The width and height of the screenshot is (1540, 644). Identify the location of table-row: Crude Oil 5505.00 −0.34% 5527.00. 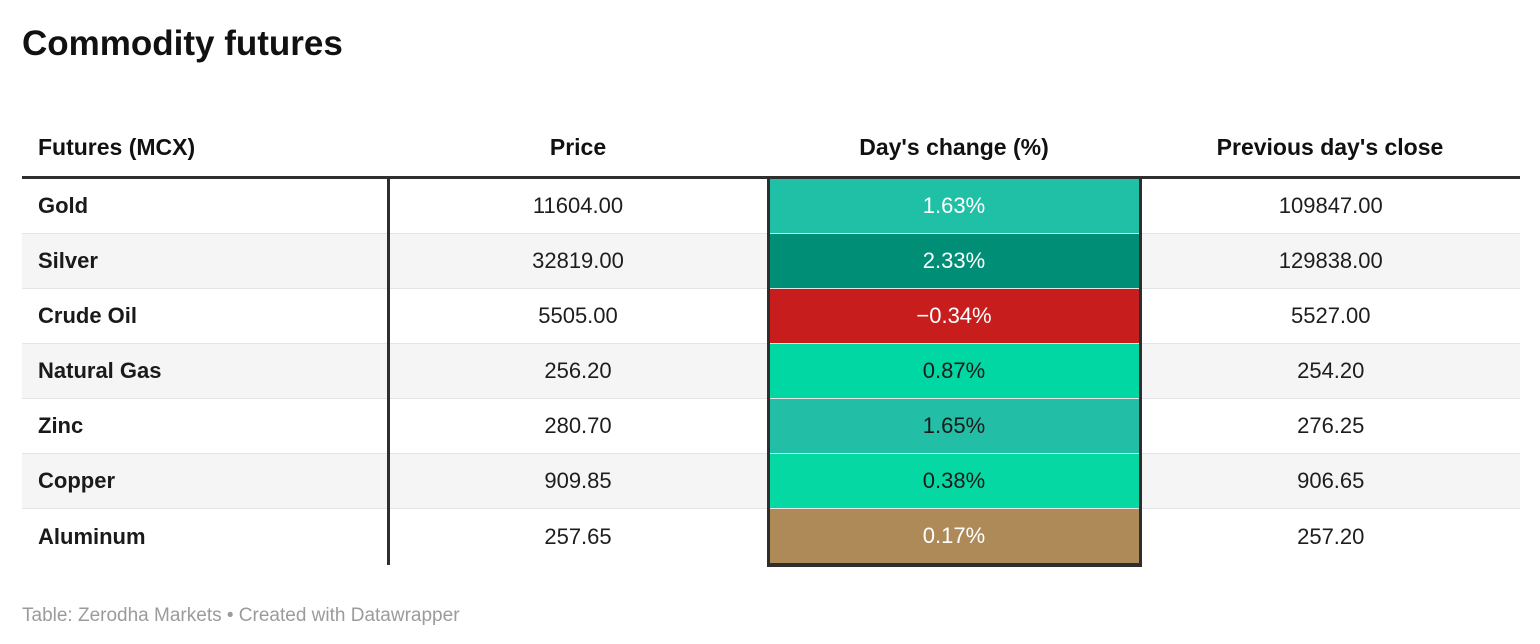
(771, 316).